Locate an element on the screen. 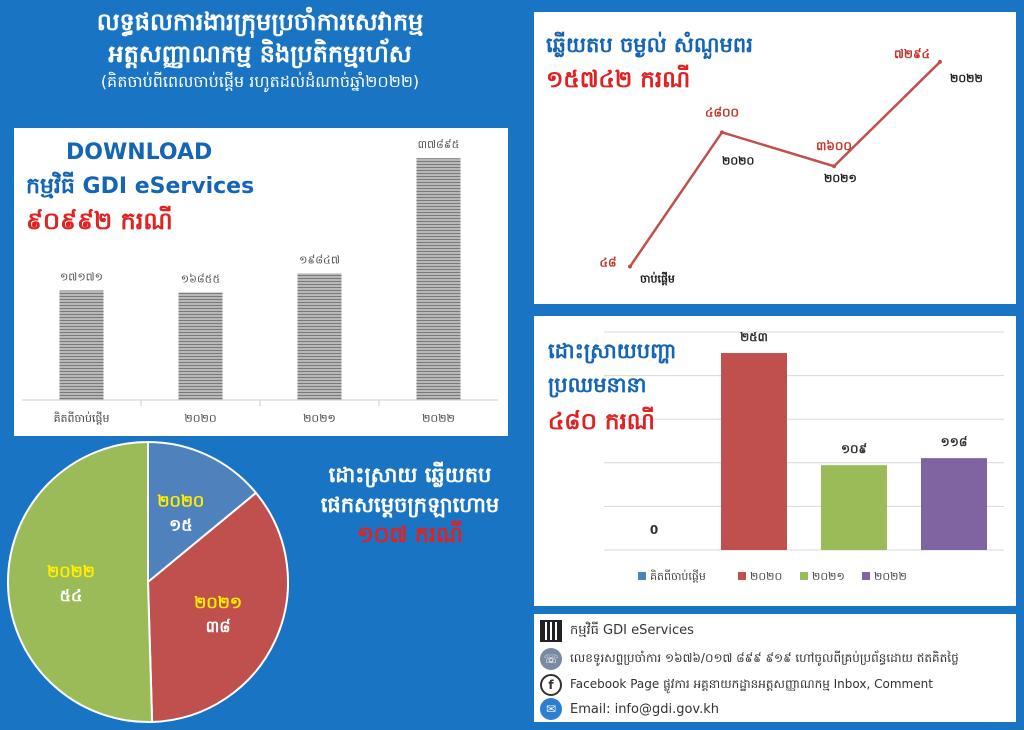  inquiry-series-line is located at coordinates (784, 164).